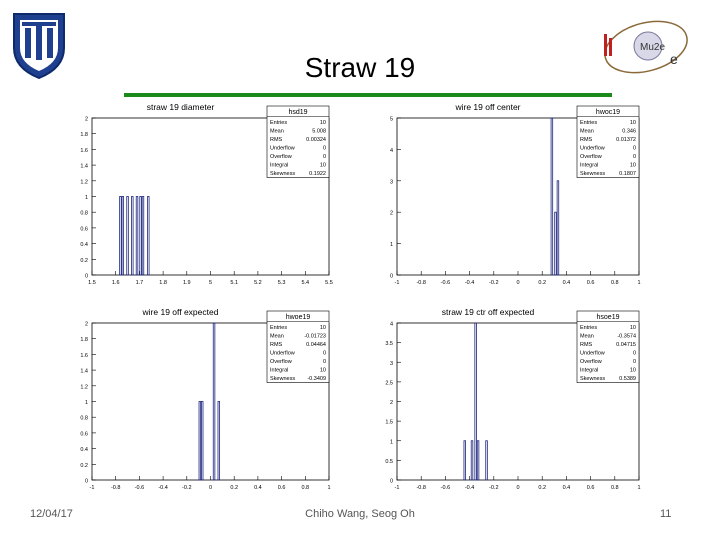 This screenshot has height=540, width=720. Describe the element at coordinates (305, 283) in the screenshot. I see `x-tick-label-1-9: 5.4` at that location.